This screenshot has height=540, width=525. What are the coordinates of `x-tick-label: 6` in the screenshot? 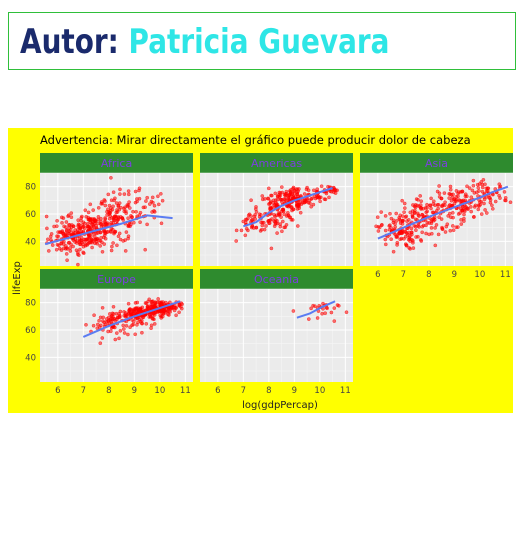 It's located at (57, 391).